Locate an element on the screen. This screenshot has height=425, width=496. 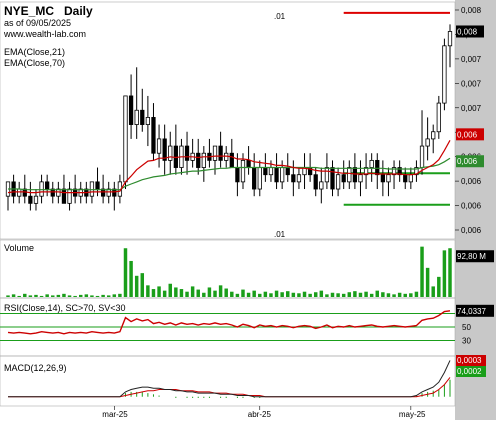
macd-signal-value-label: 0,0002 is located at coordinates (469, 371).